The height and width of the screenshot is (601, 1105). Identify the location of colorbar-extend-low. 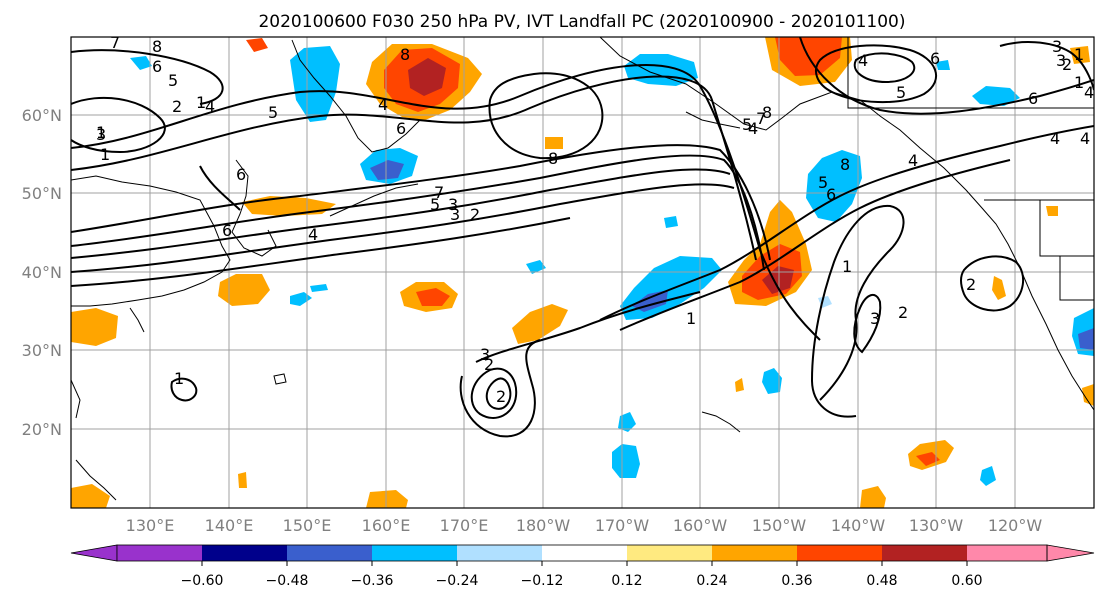
(94, 553).